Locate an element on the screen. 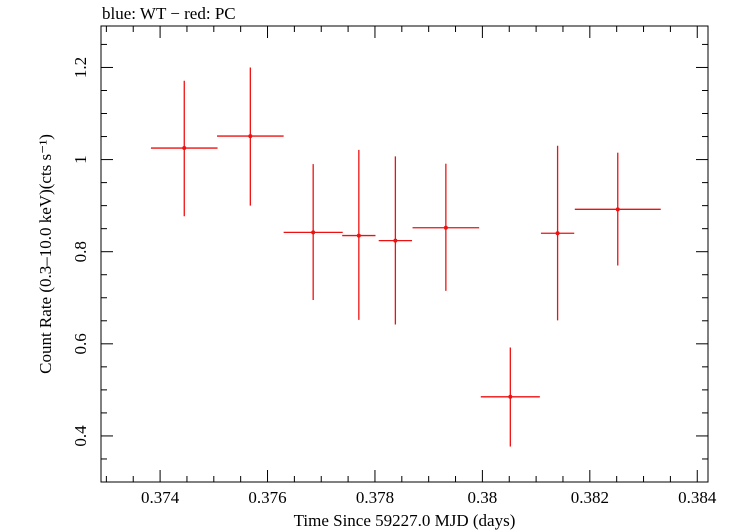 Image resolution: width=732 pixels, height=532 pixels. y-tick-label: 1.2 is located at coordinates (80, 67).